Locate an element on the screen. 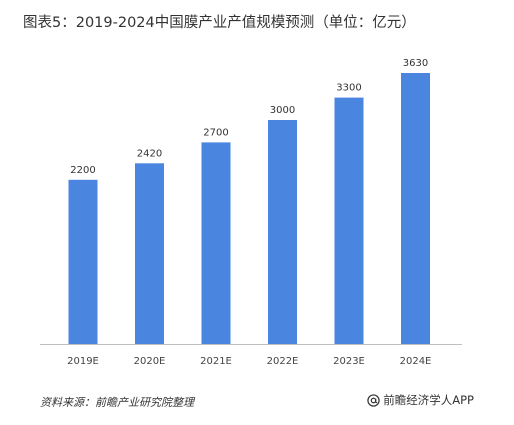  x-tick-label-2024E: 2024E is located at coordinates (416, 361).